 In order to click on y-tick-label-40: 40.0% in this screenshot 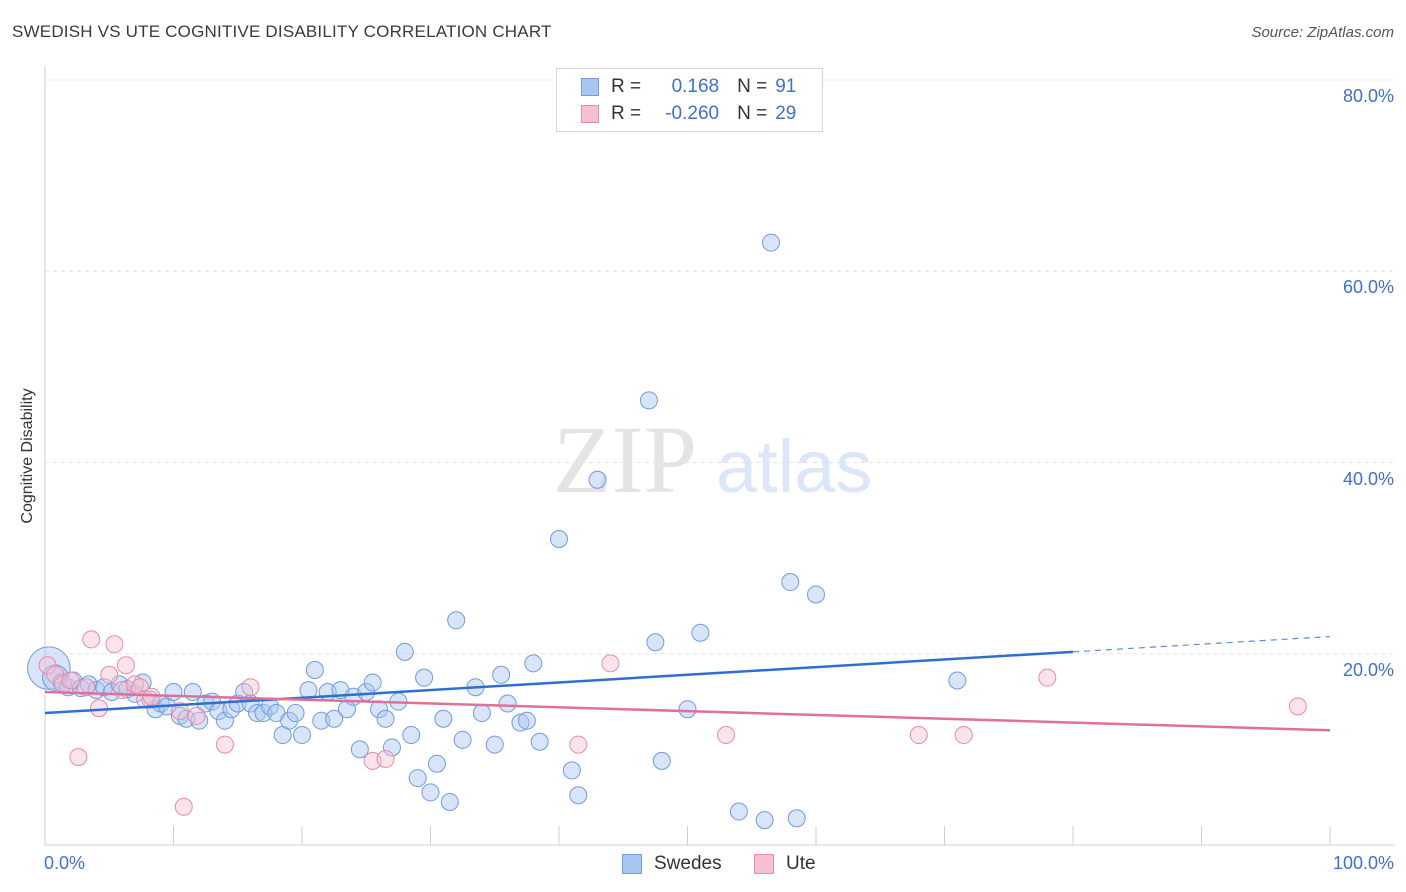, I will do `click(1368, 478)`.